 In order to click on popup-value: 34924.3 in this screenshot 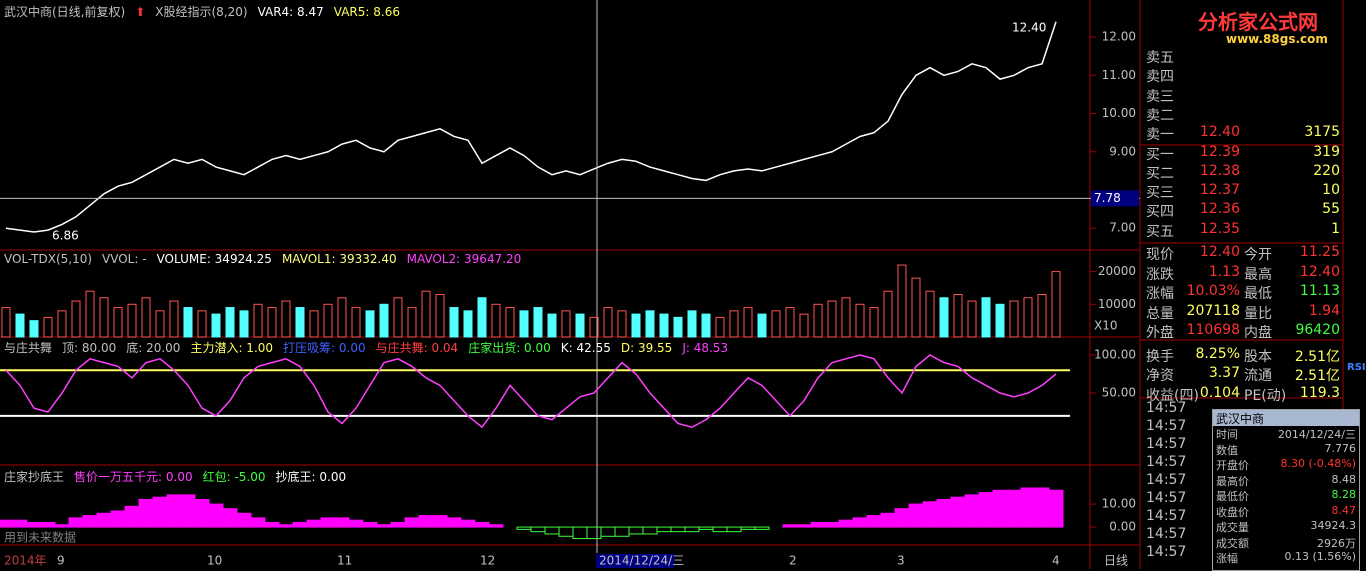, I will do `click(1333, 525)`.